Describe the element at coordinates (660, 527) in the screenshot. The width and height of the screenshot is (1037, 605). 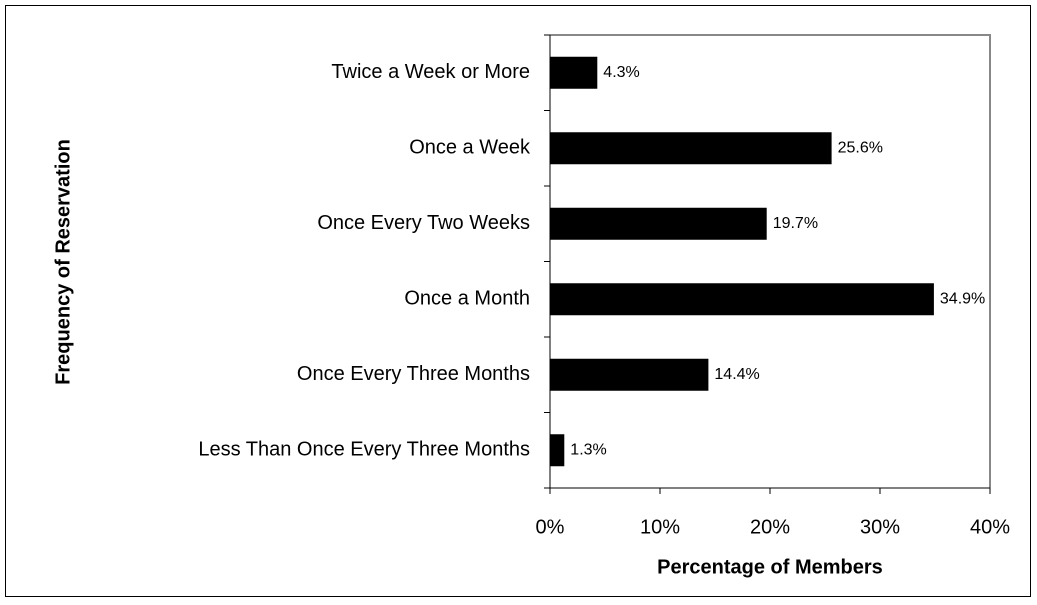
I see `x-tick-label: 10%` at that location.